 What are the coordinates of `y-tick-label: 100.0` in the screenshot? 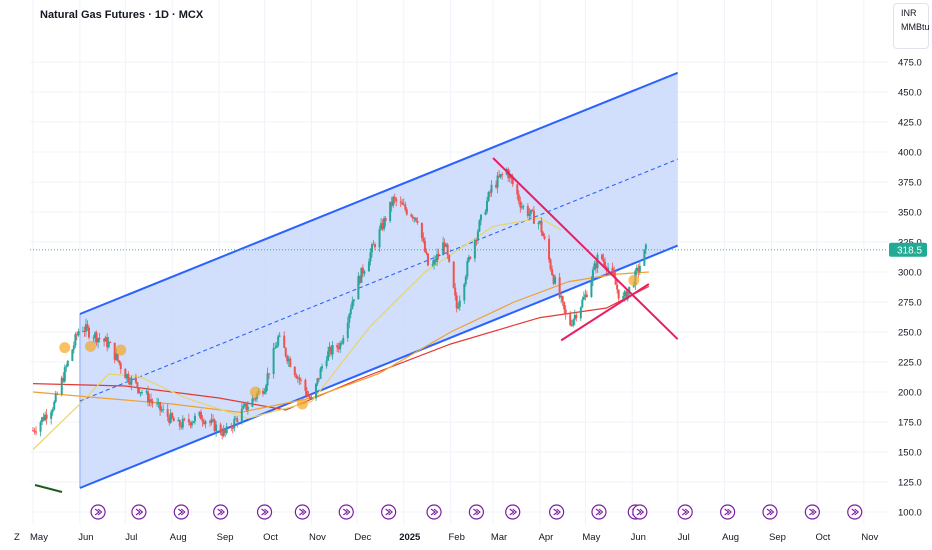 It's located at (910, 513).